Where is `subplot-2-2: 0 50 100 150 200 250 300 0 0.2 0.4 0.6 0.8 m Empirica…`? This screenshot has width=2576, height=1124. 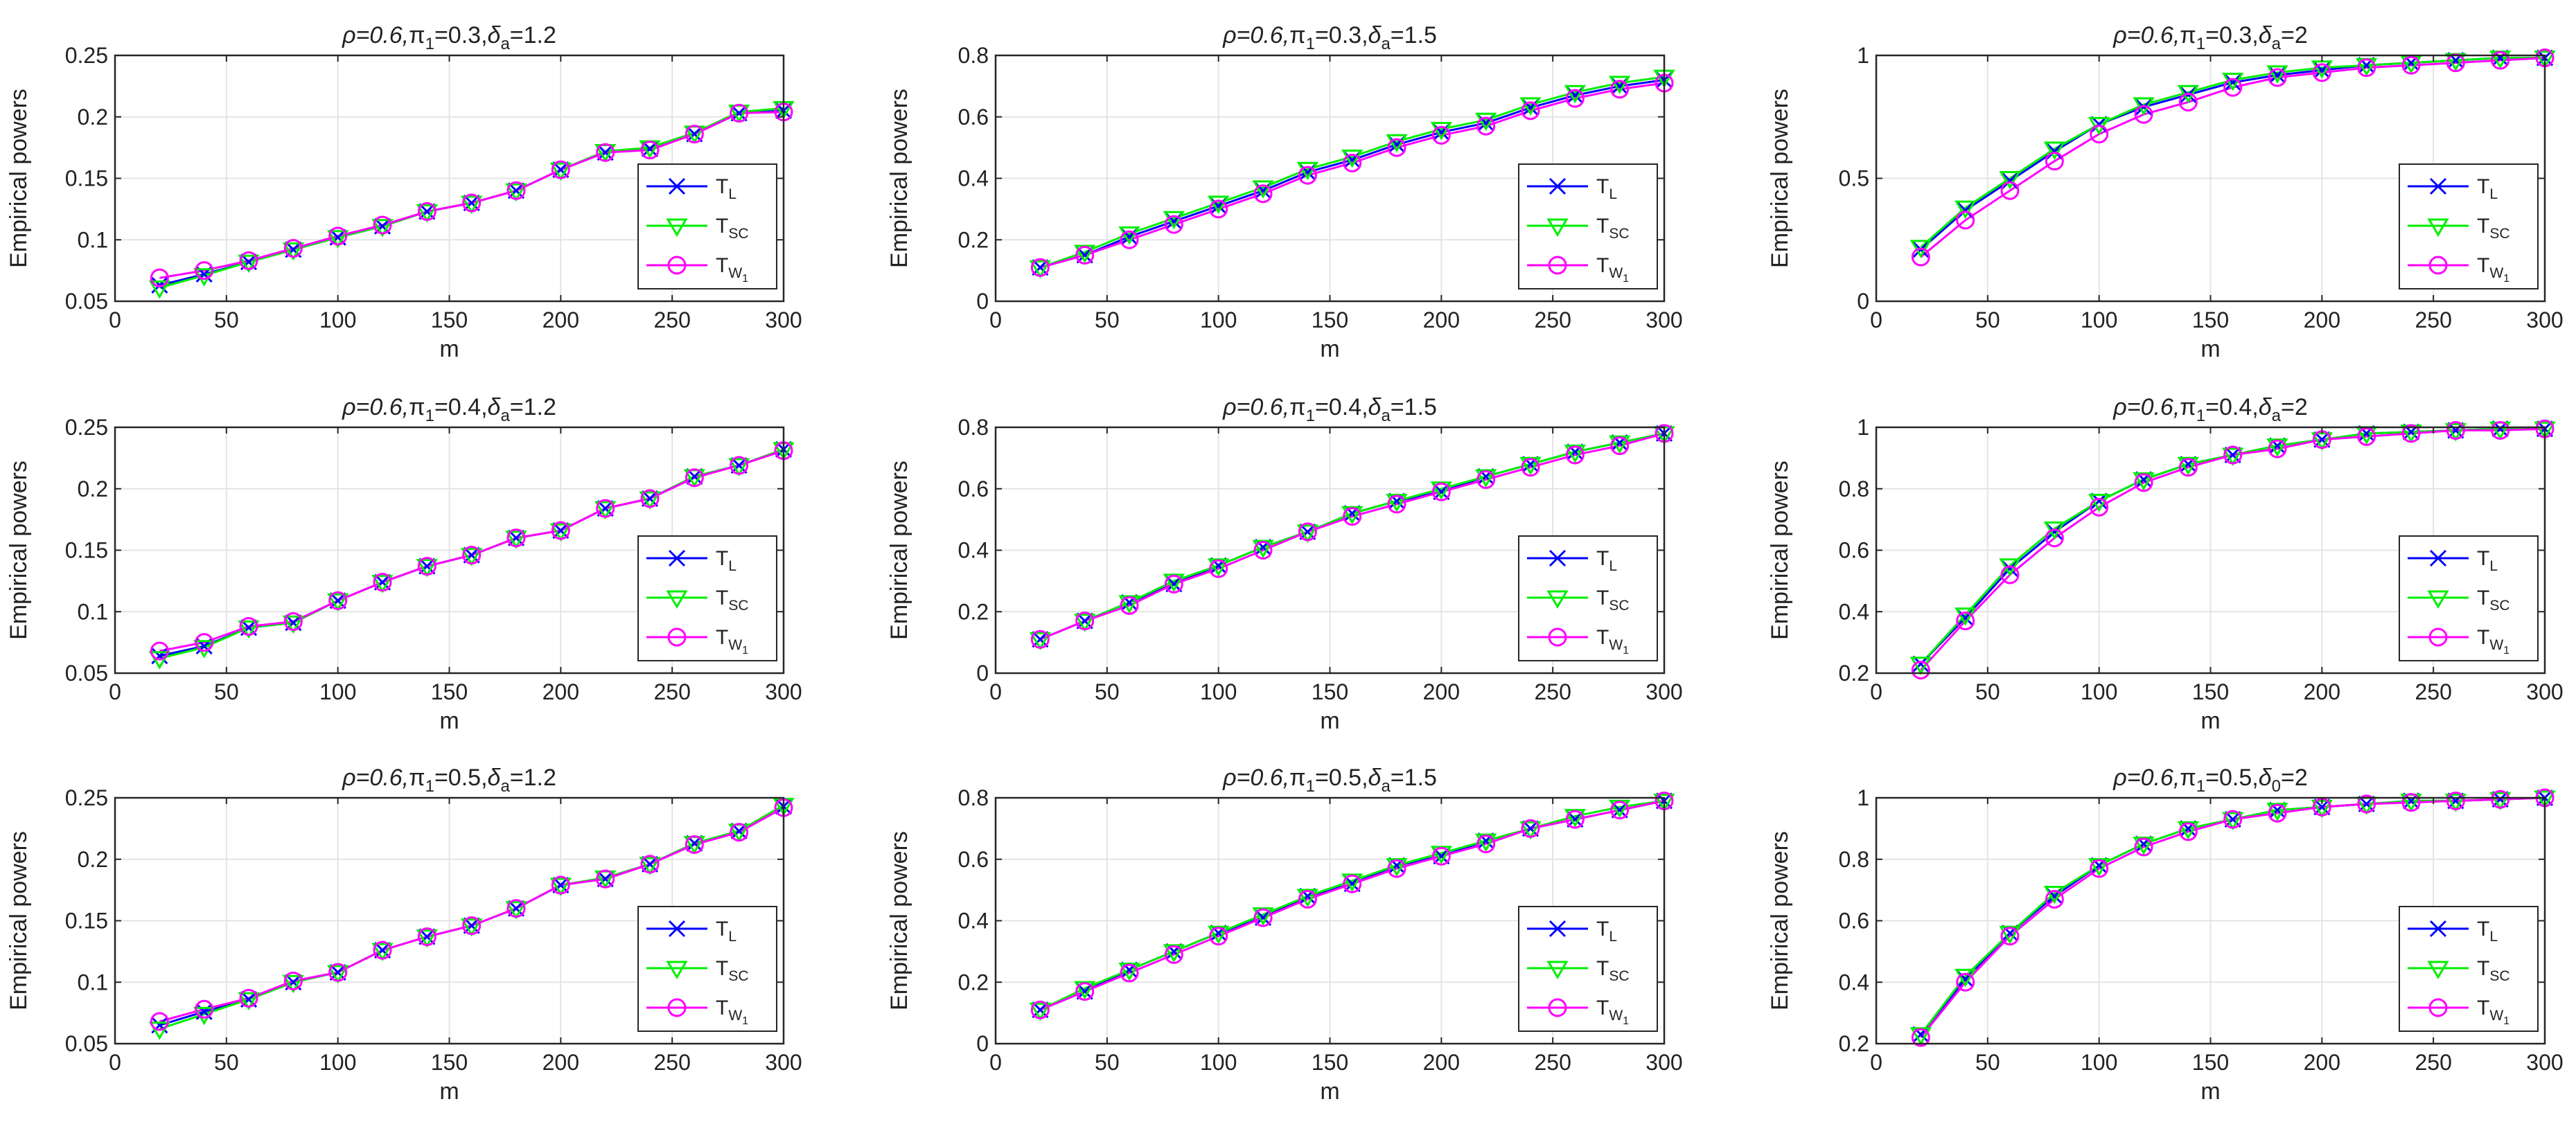
subplot-2-2: 0 50 100 150 200 250 300 0 0.2 0.4 0.6 0.8 m Empirica… is located at coordinates (1284, 564).